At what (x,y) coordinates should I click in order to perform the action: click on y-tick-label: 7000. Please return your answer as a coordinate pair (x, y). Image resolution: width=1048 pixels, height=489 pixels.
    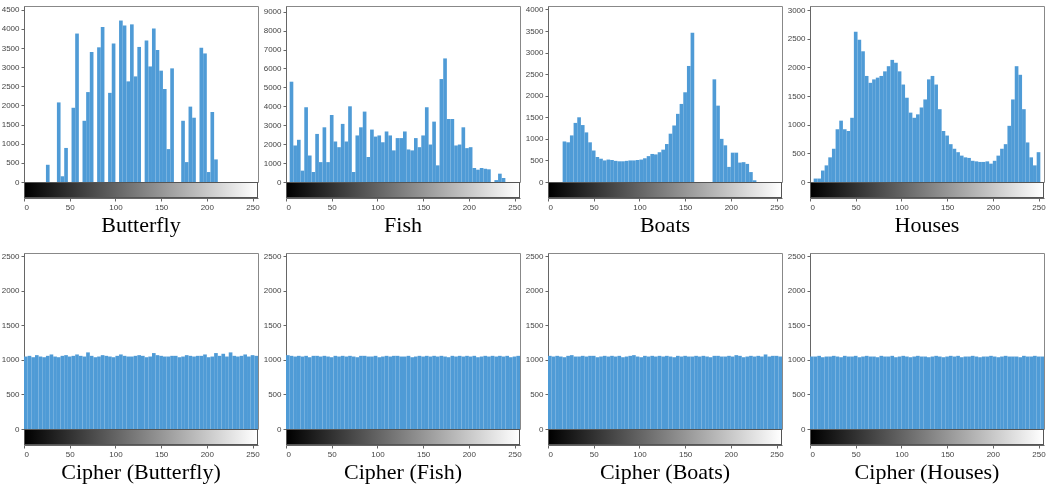
    Looking at the image, I should click on (273, 50).